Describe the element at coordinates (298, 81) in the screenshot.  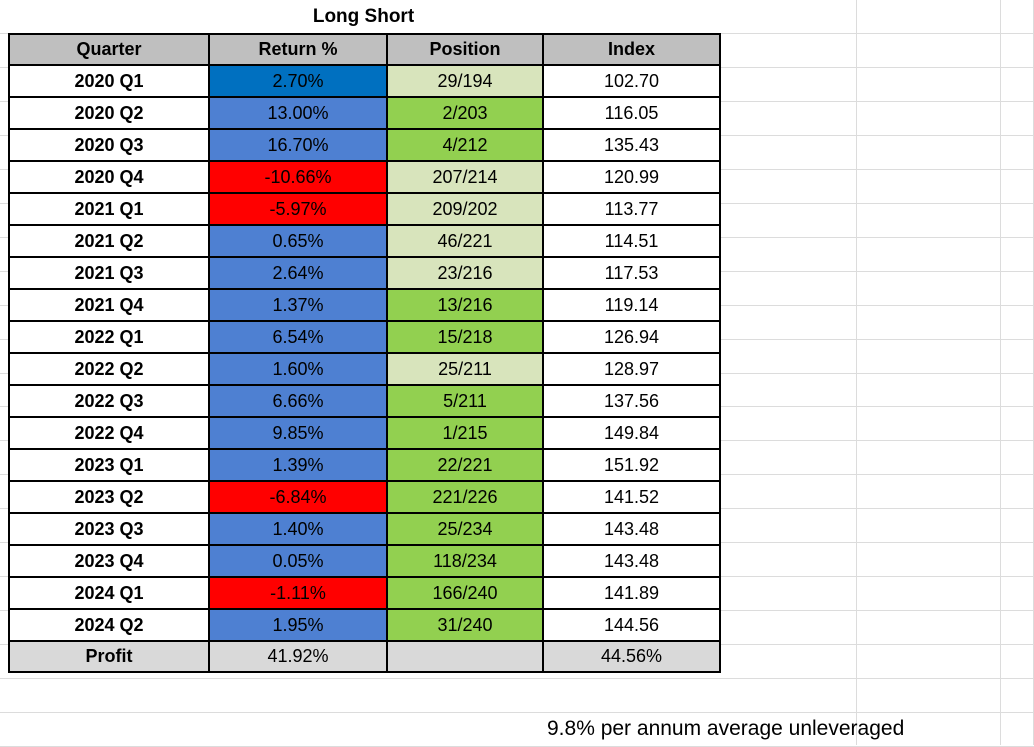
I see `return-cell: 2.70%` at that location.